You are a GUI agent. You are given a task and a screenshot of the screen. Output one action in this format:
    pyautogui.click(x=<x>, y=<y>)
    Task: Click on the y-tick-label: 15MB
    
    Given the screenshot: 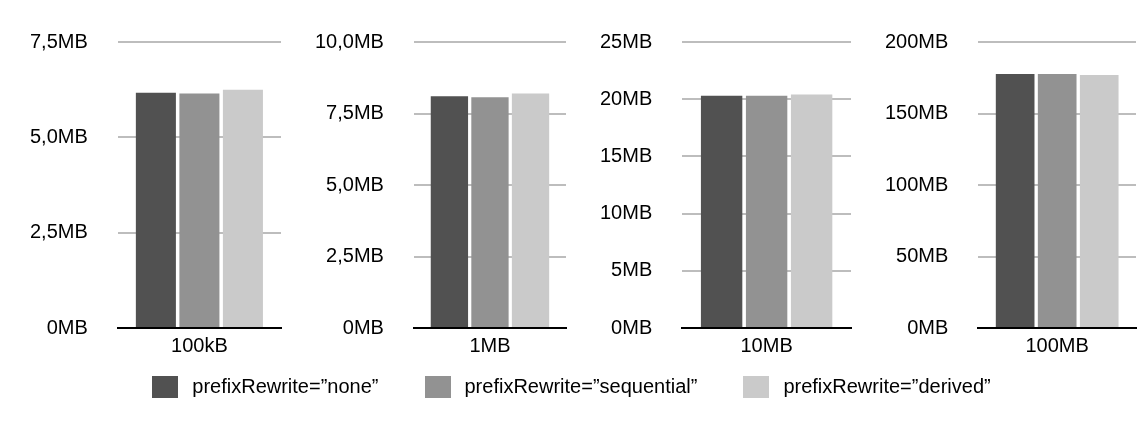 What is the action you would take?
    pyautogui.click(x=626, y=154)
    